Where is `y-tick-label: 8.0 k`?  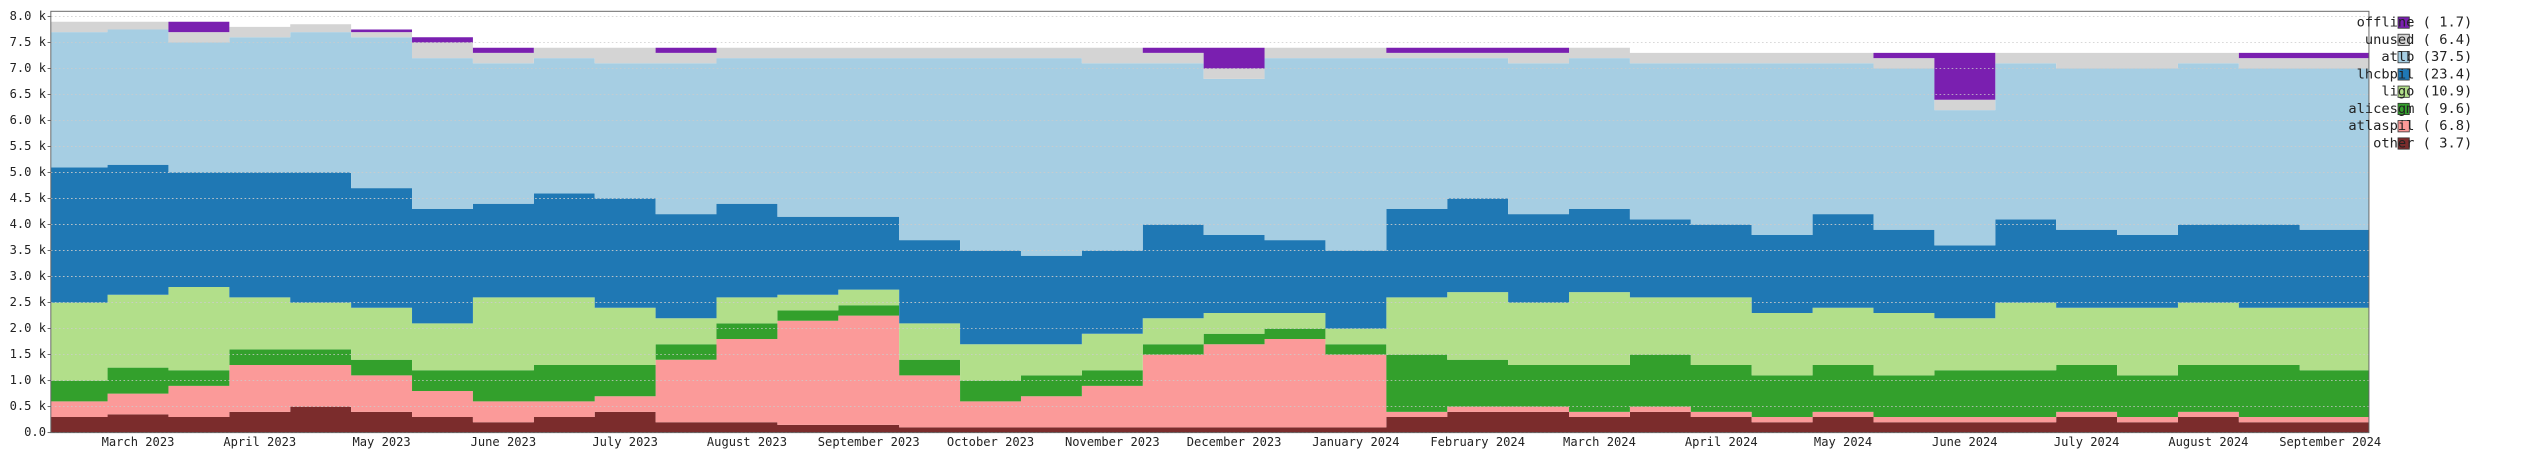
y-tick-label: 8.0 k is located at coordinates (28, 16).